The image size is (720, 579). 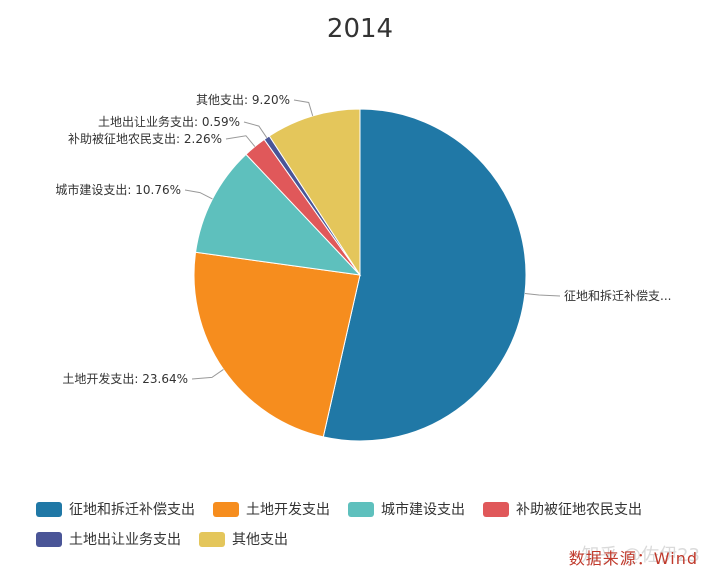 I want to click on legend-item-0: 征地和拆迁补偿支出, so click(x=115, y=509).